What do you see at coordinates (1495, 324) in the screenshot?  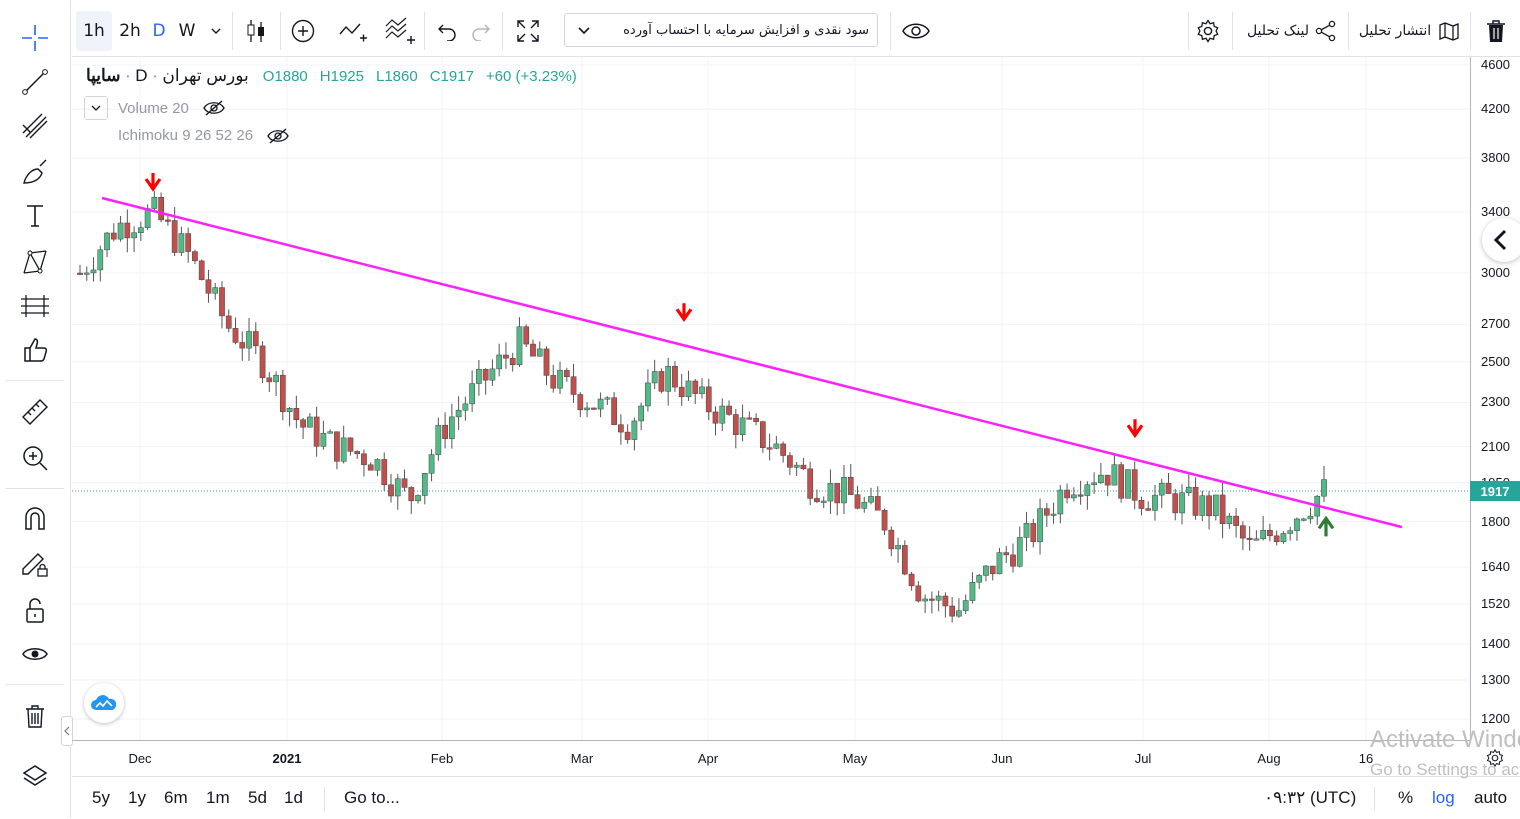 I see `price-tick-label: 2700` at bounding box center [1495, 324].